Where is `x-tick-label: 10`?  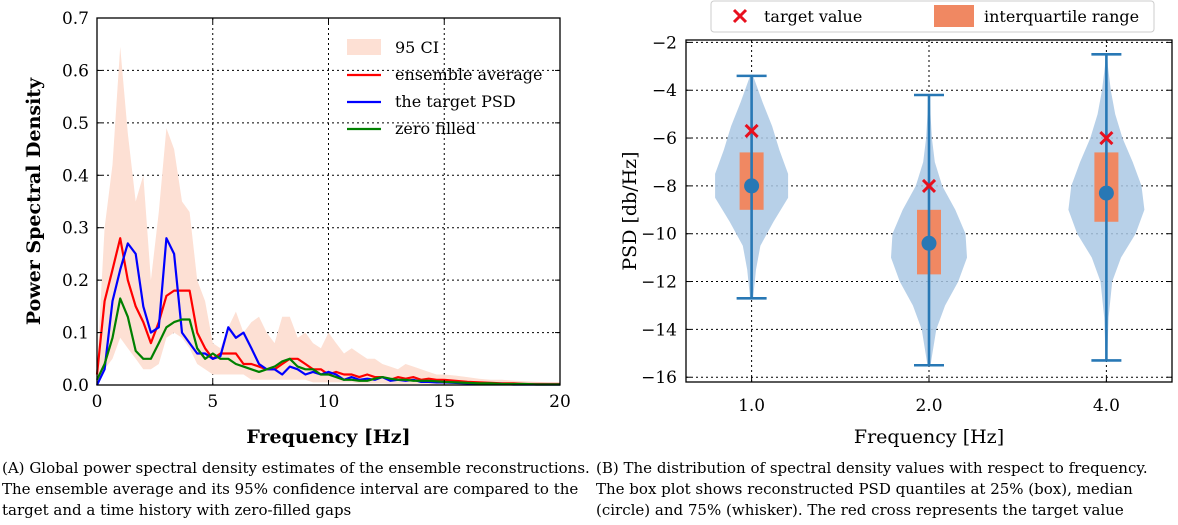
x-tick-label: 10 is located at coordinates (329, 402).